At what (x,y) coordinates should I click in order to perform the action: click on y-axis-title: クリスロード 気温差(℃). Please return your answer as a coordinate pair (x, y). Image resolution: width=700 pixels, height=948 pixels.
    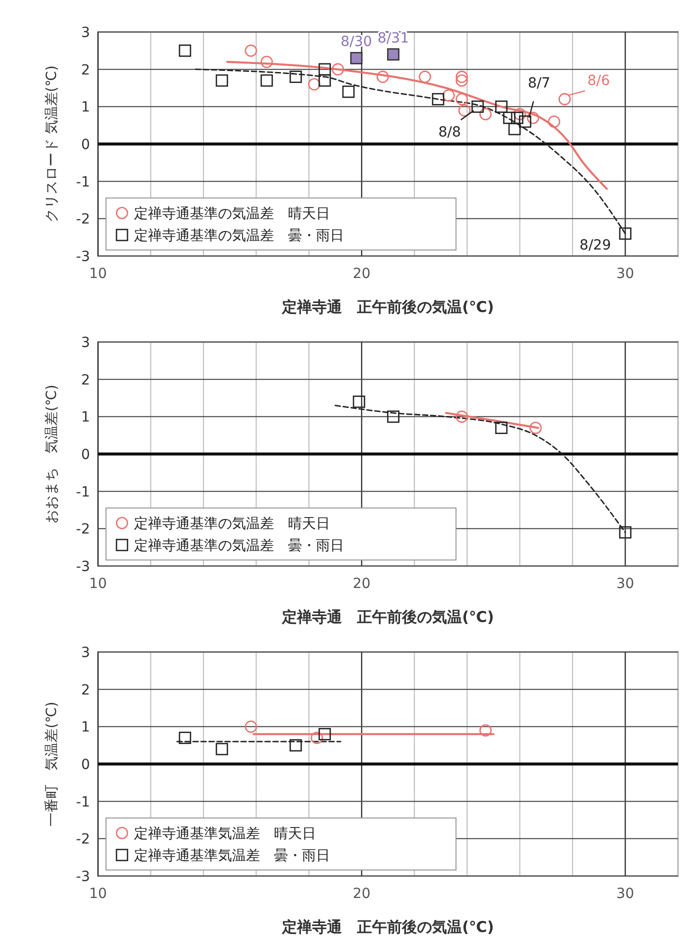
    Looking at the image, I should click on (52, 144).